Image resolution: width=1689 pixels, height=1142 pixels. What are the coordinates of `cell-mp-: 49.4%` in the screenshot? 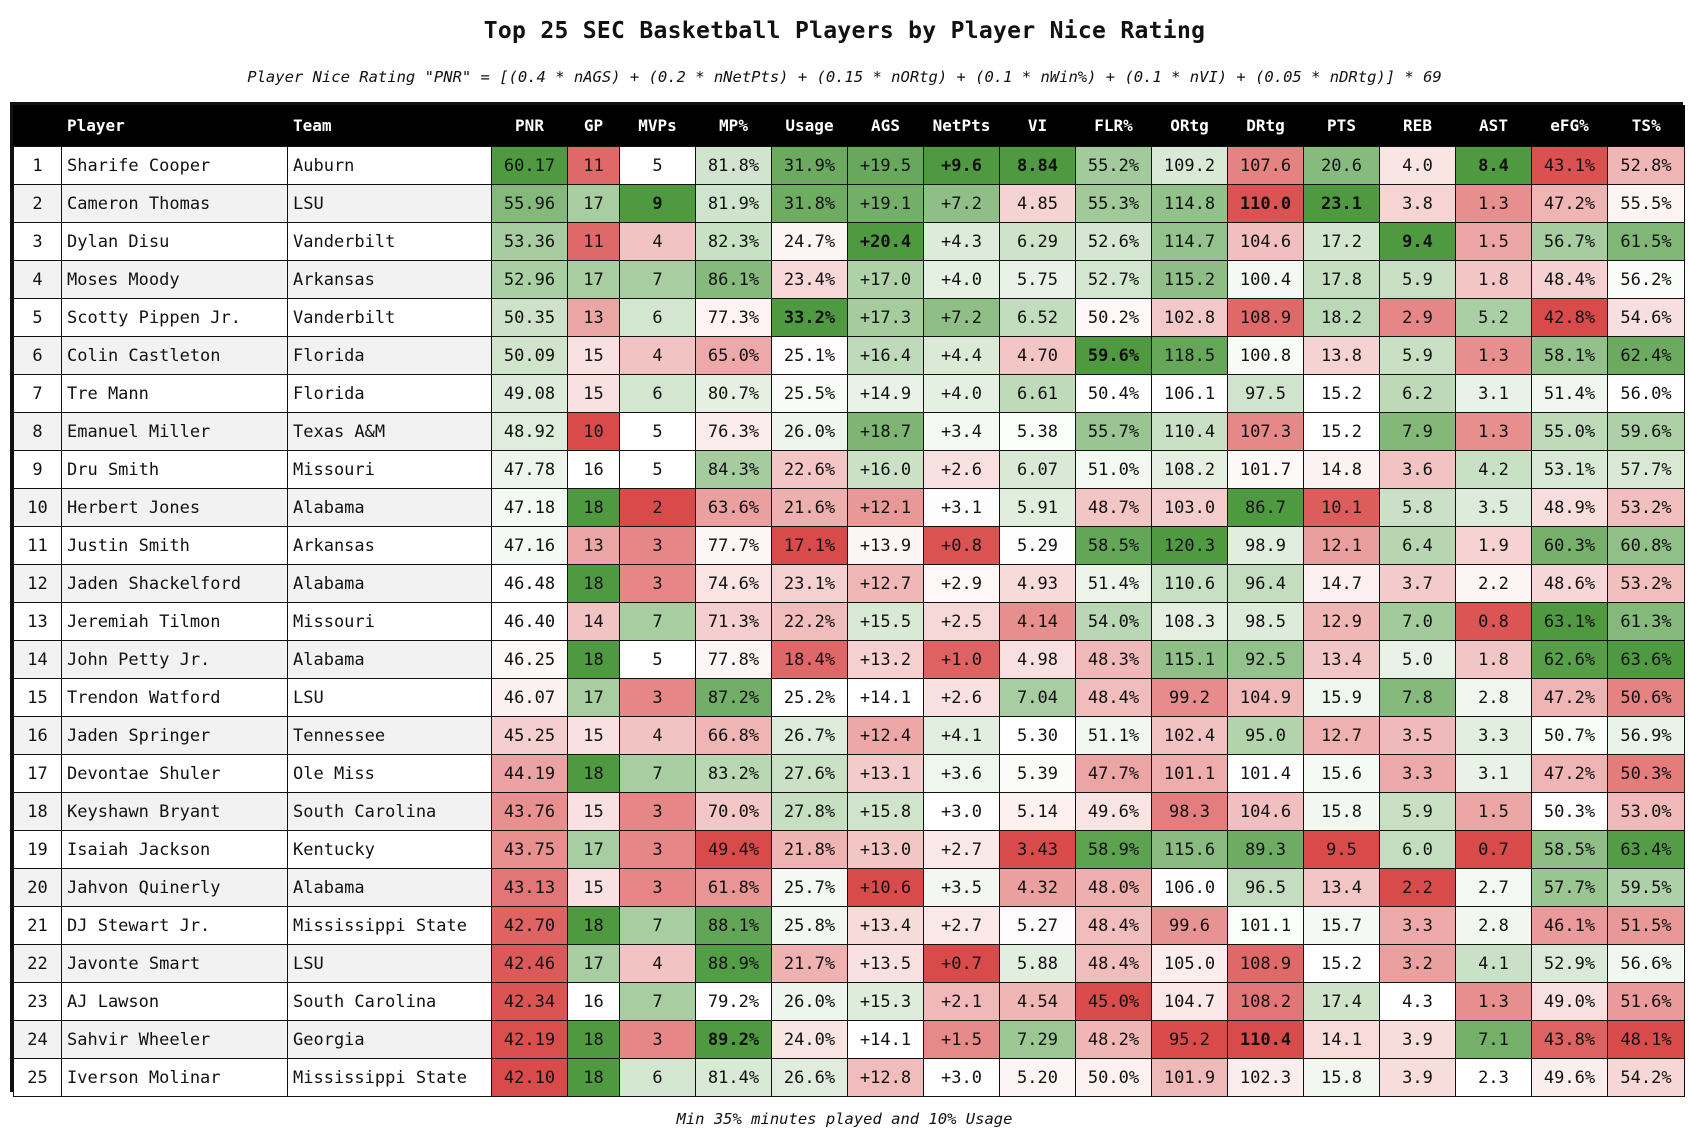 It's located at (733, 849).